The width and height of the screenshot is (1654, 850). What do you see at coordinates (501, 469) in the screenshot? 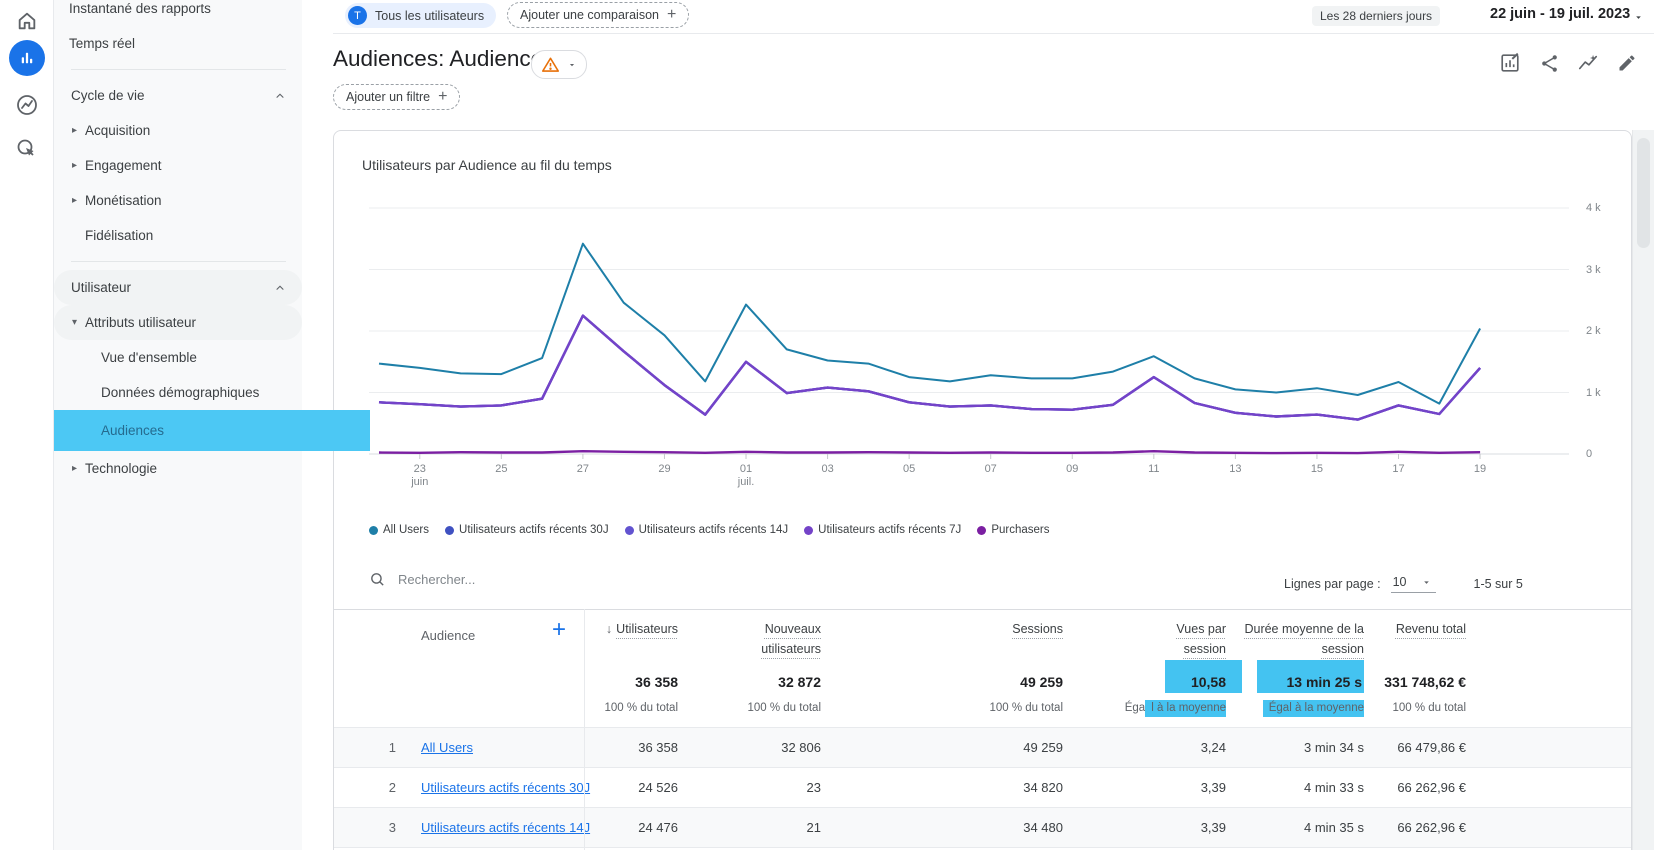
I see `x-axis-label: 25` at bounding box center [501, 469].